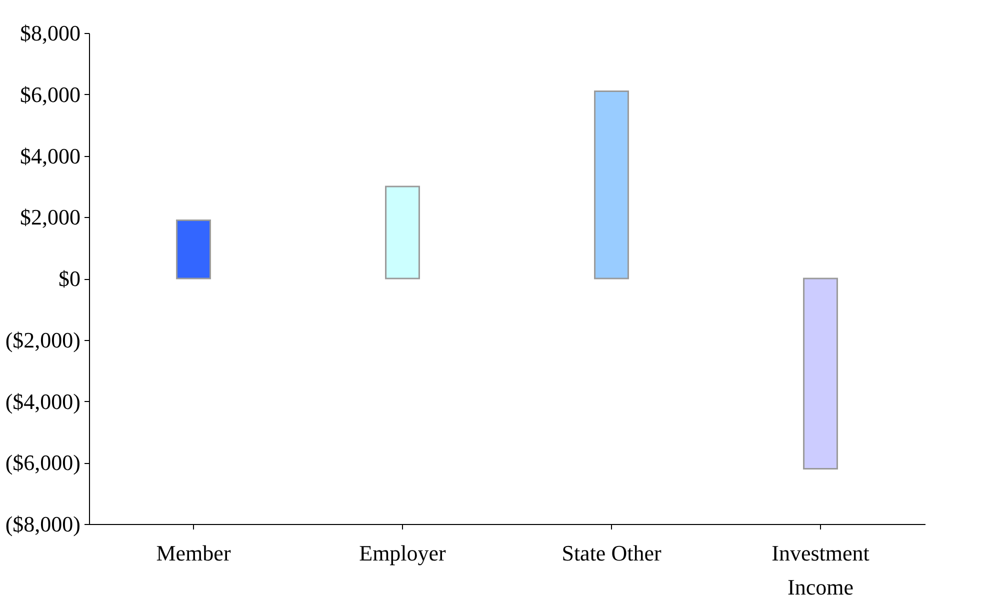 The image size is (984, 595). I want to click on y-tick-label: ($2,000), so click(42, 339).